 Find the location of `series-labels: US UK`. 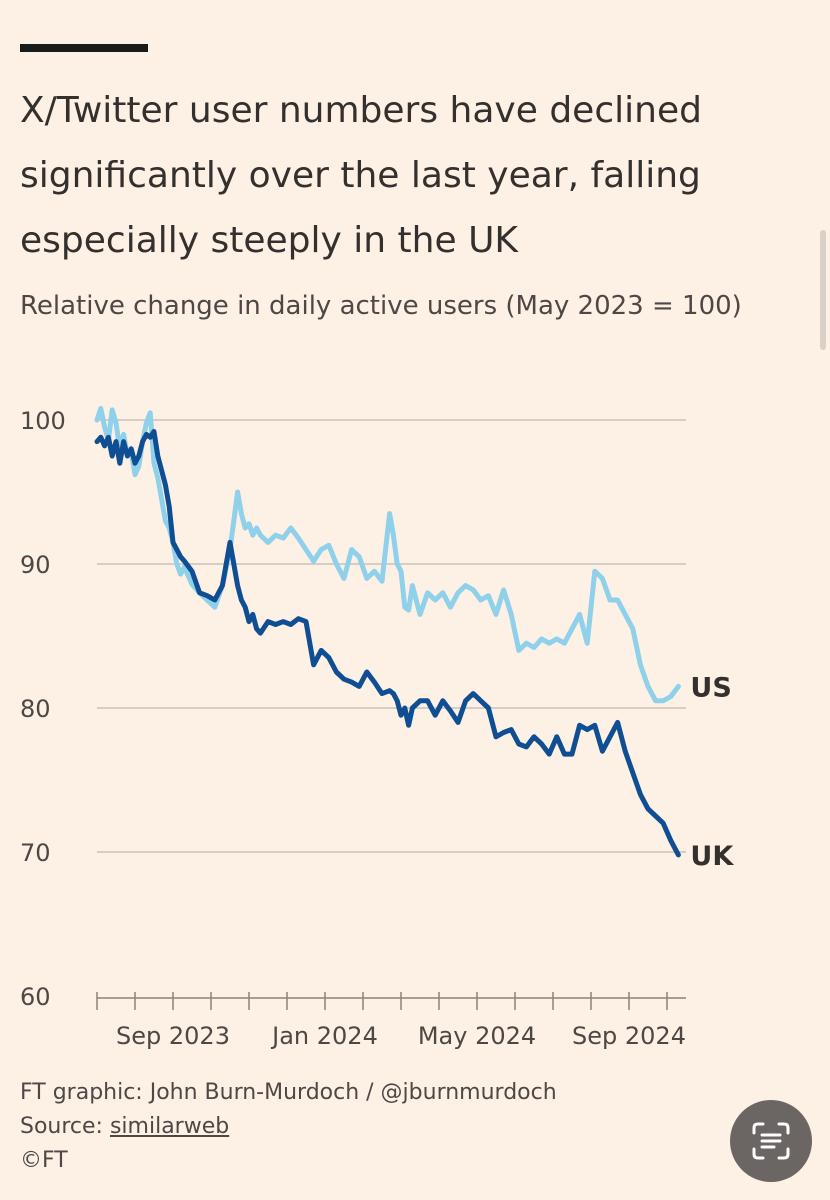

series-labels: US UK is located at coordinates (712, 771).